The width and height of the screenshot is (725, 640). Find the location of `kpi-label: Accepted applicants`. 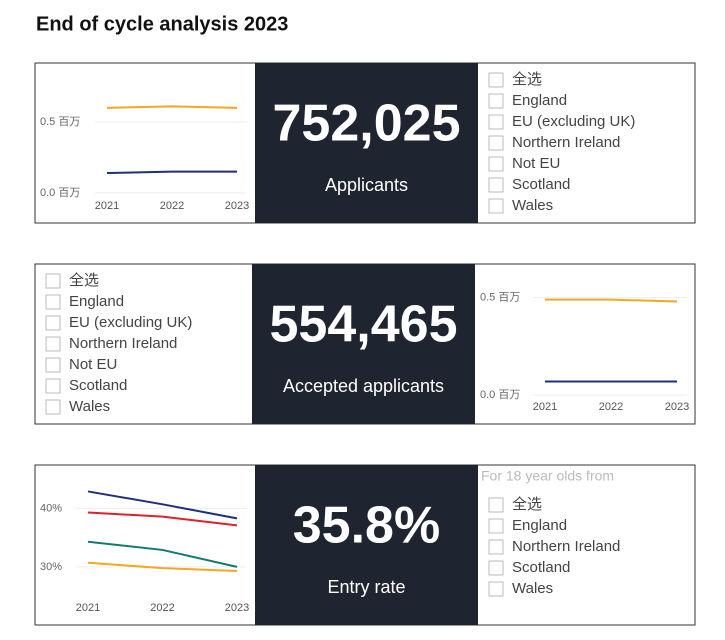

kpi-label: Accepted applicants is located at coordinates (363, 386).